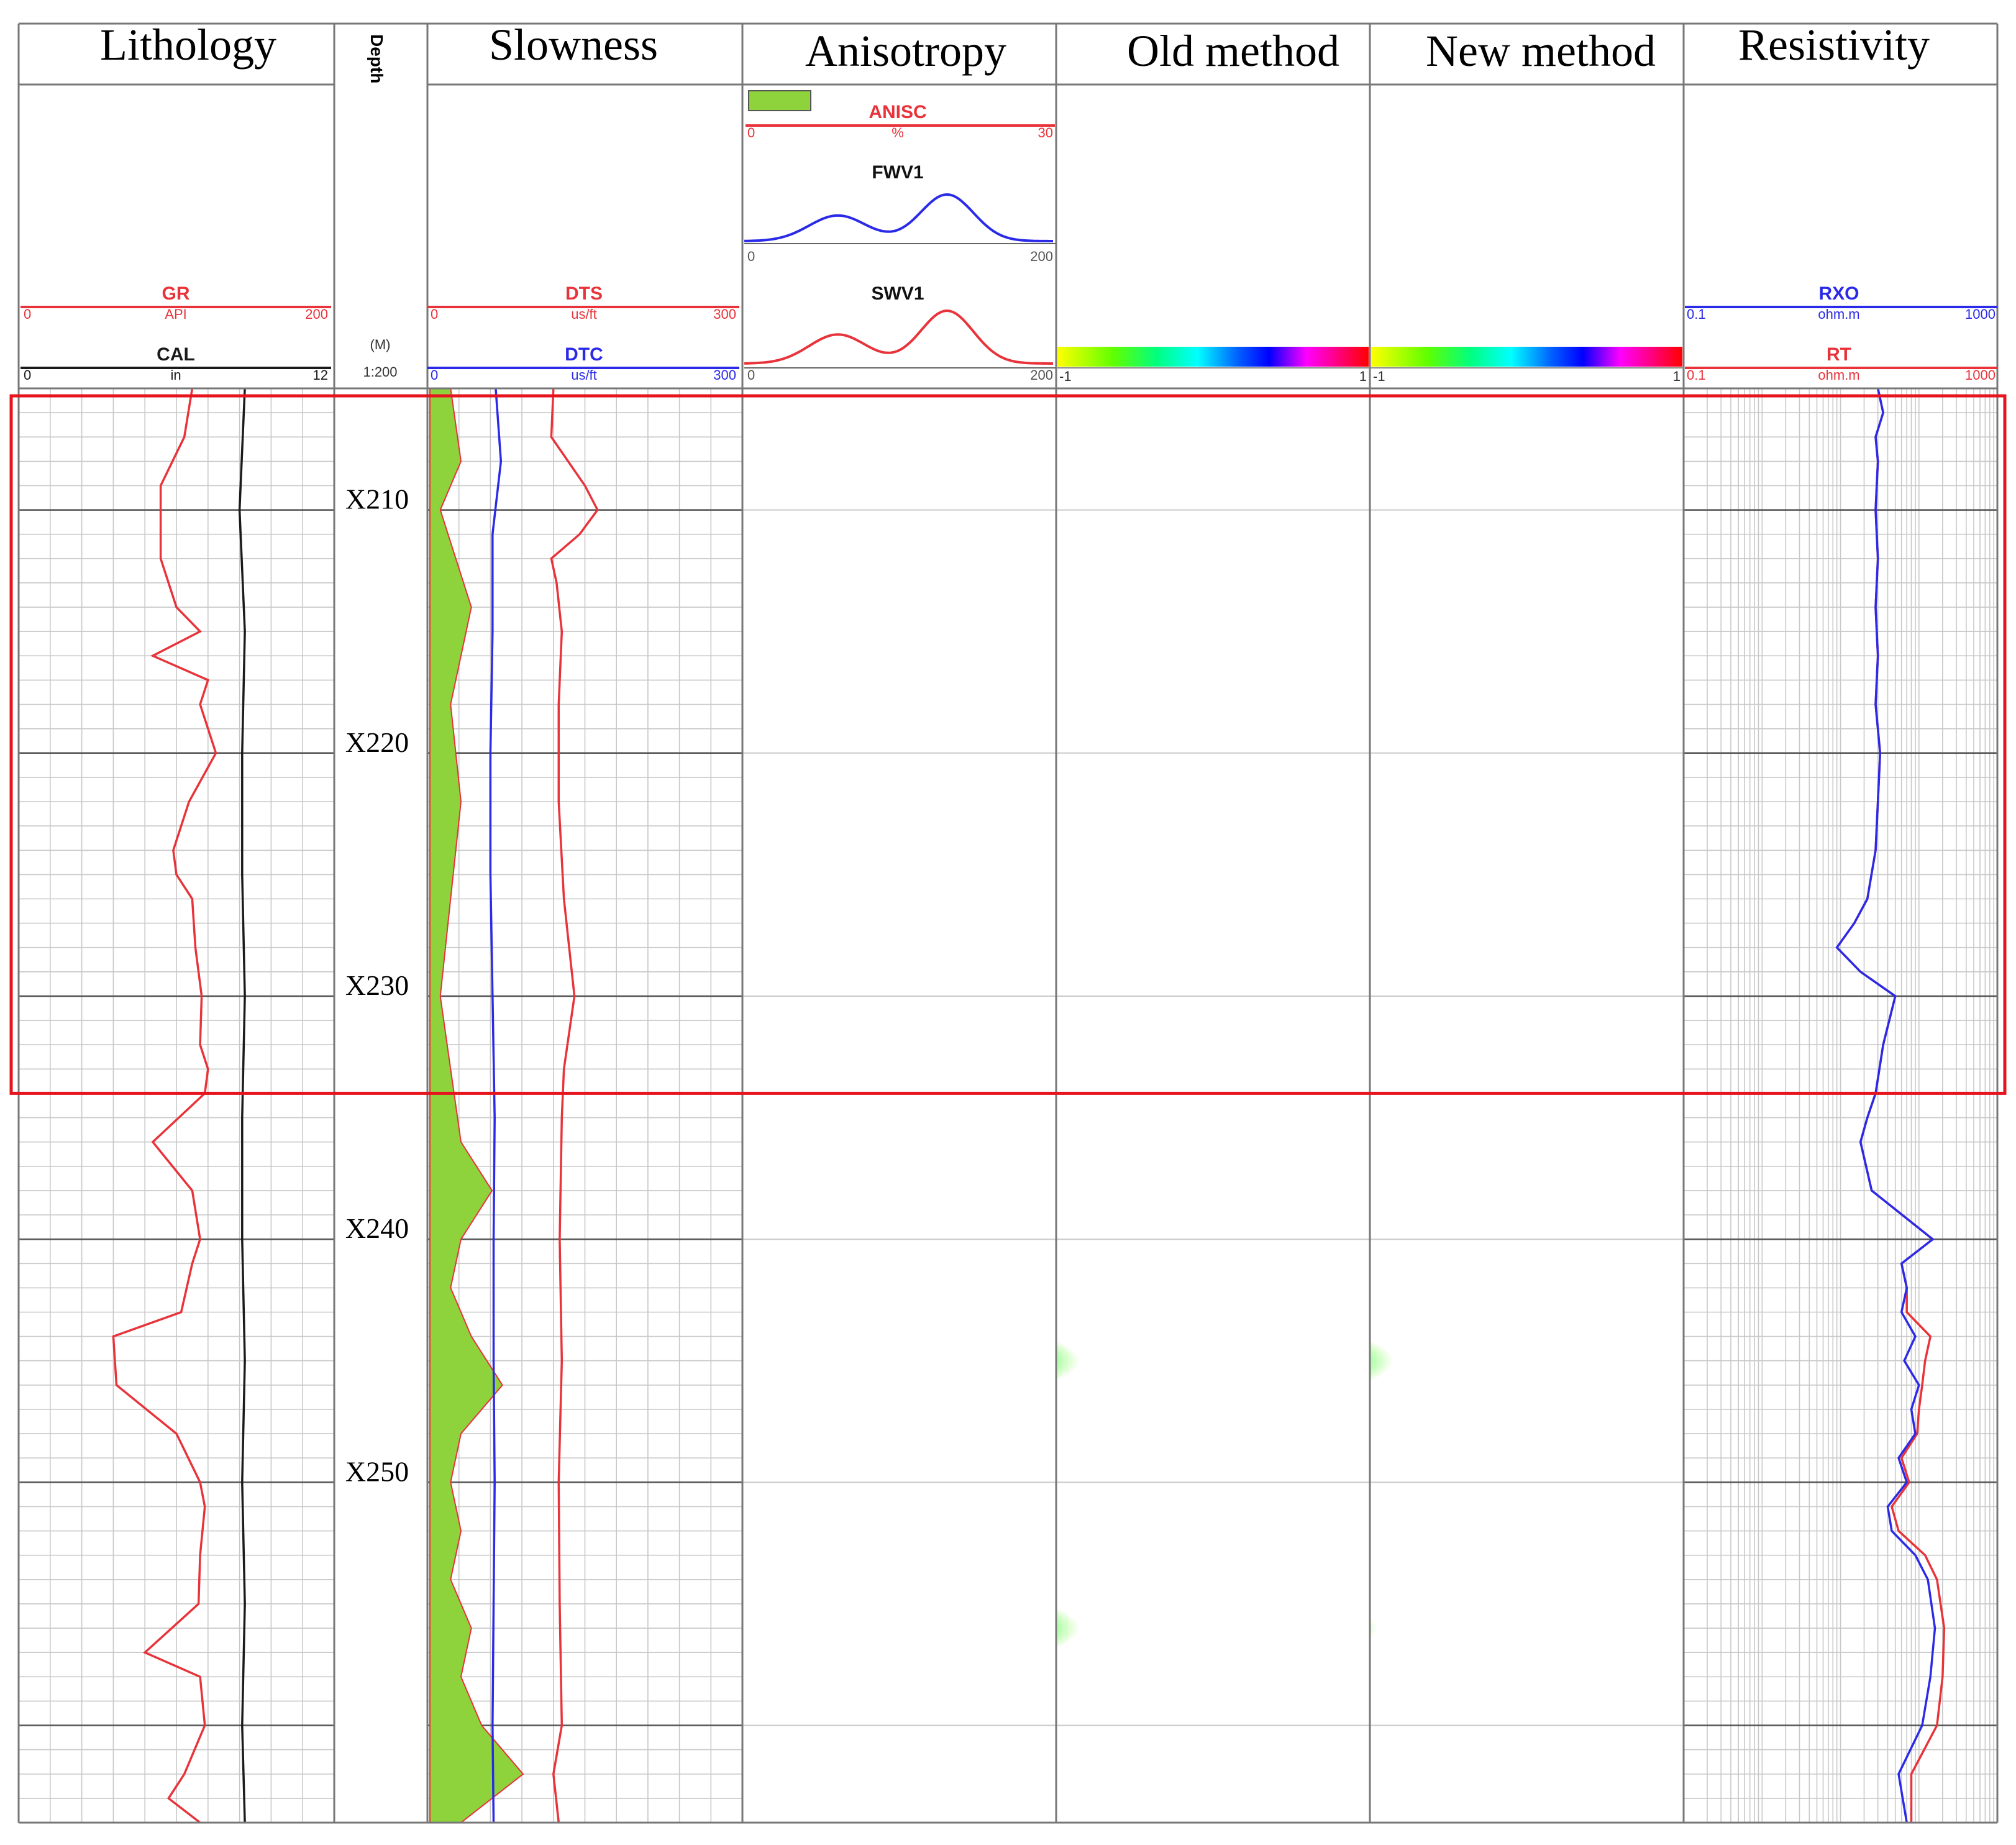 The width and height of the screenshot is (2016, 1845). I want to click on rxo-max: 1000, so click(1980, 314).